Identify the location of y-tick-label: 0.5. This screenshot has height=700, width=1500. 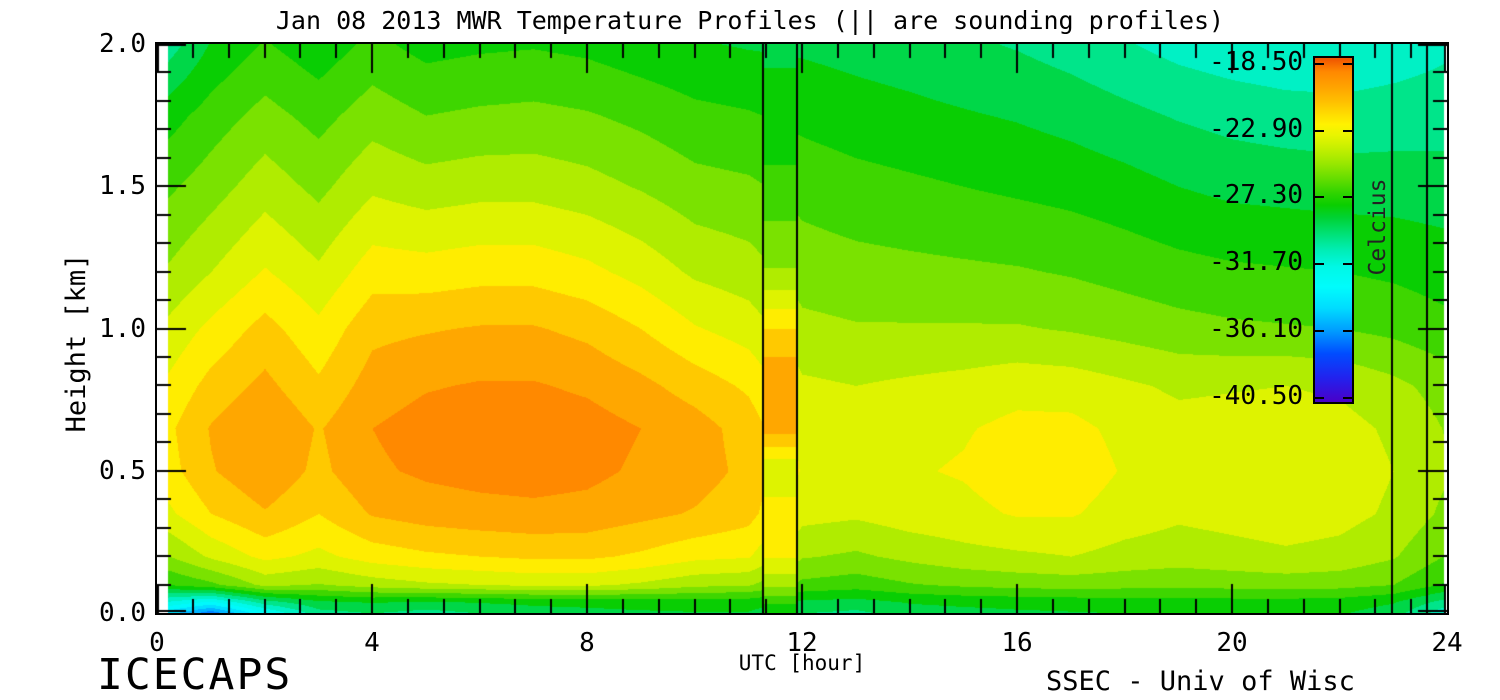
(122, 470).